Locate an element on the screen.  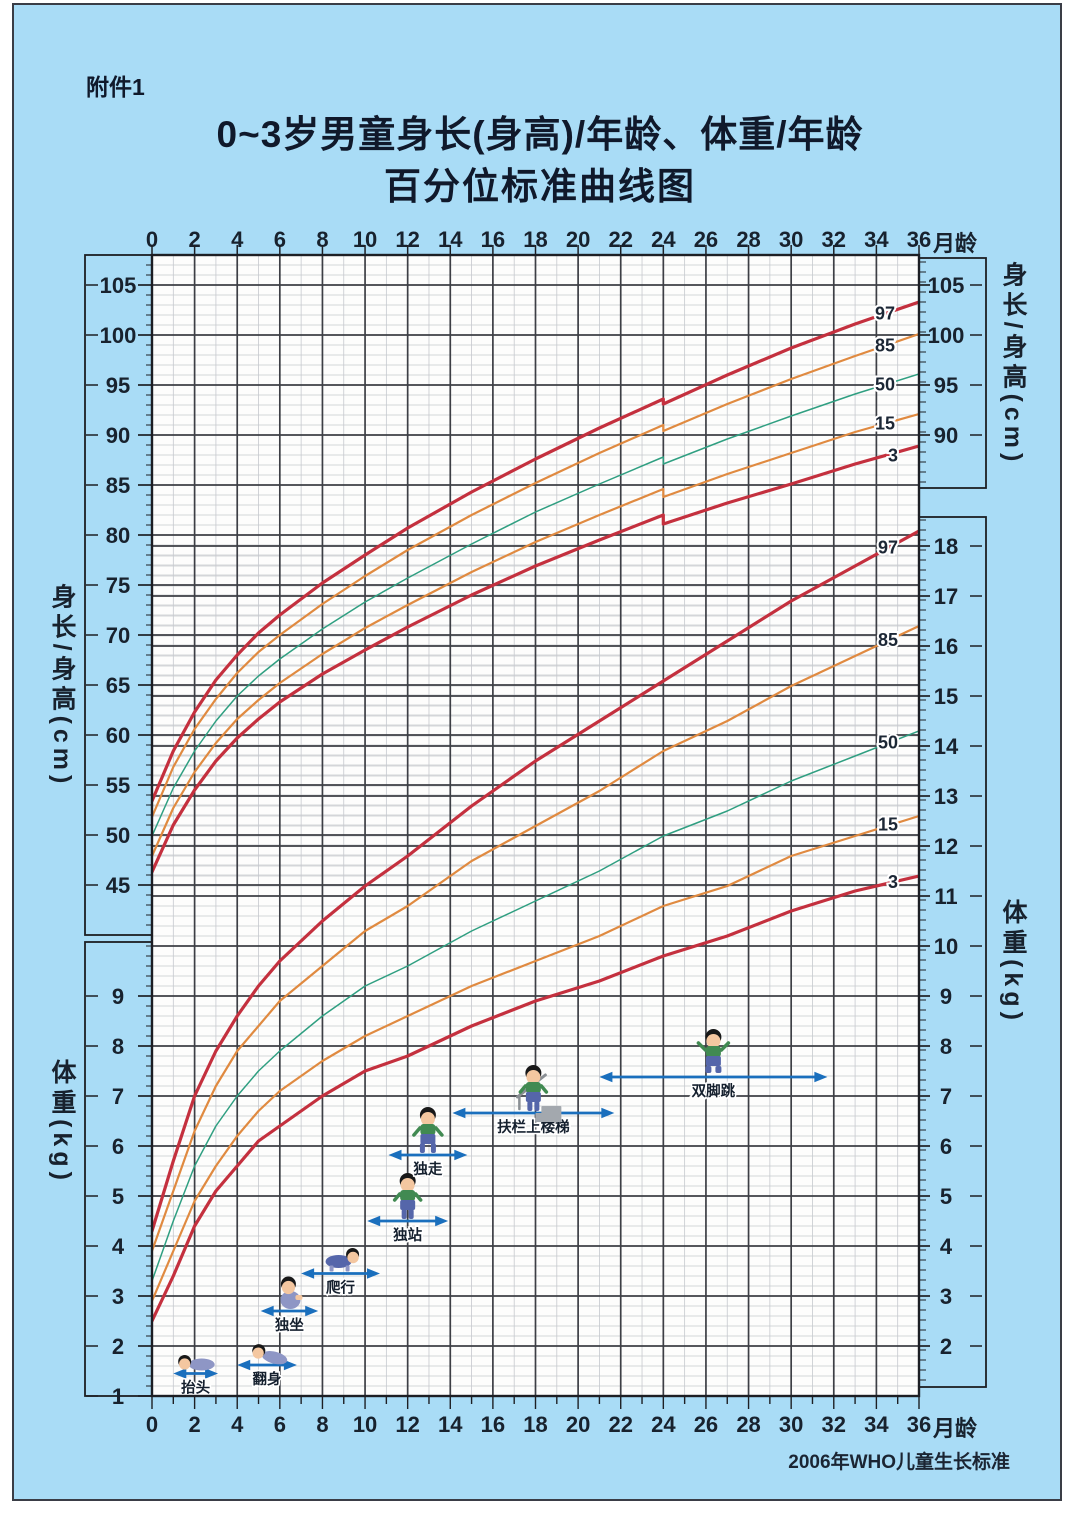
right-height-axis-box is located at coordinates (952, 373).